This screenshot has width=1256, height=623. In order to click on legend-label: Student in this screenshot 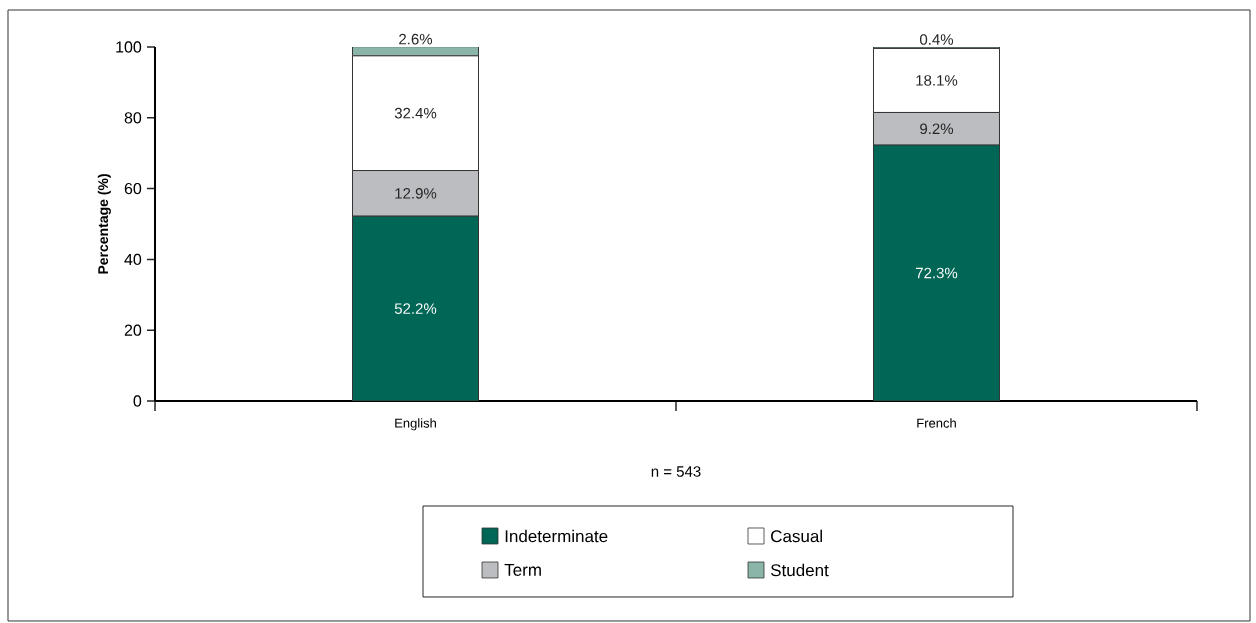, I will do `click(799, 570)`.